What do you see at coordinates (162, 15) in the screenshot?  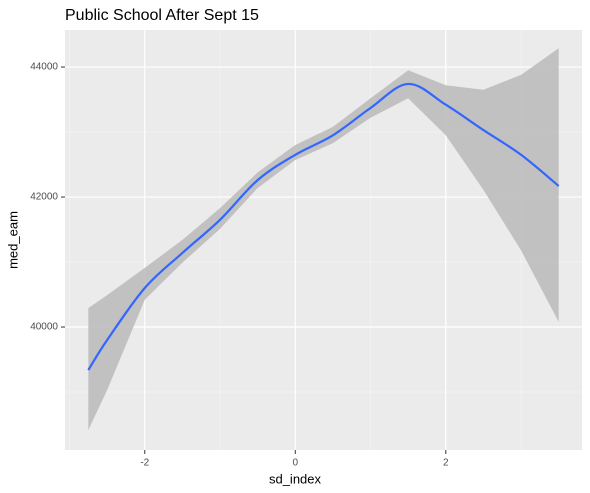 I see `chart-title: Public School After Sept 15` at bounding box center [162, 15].